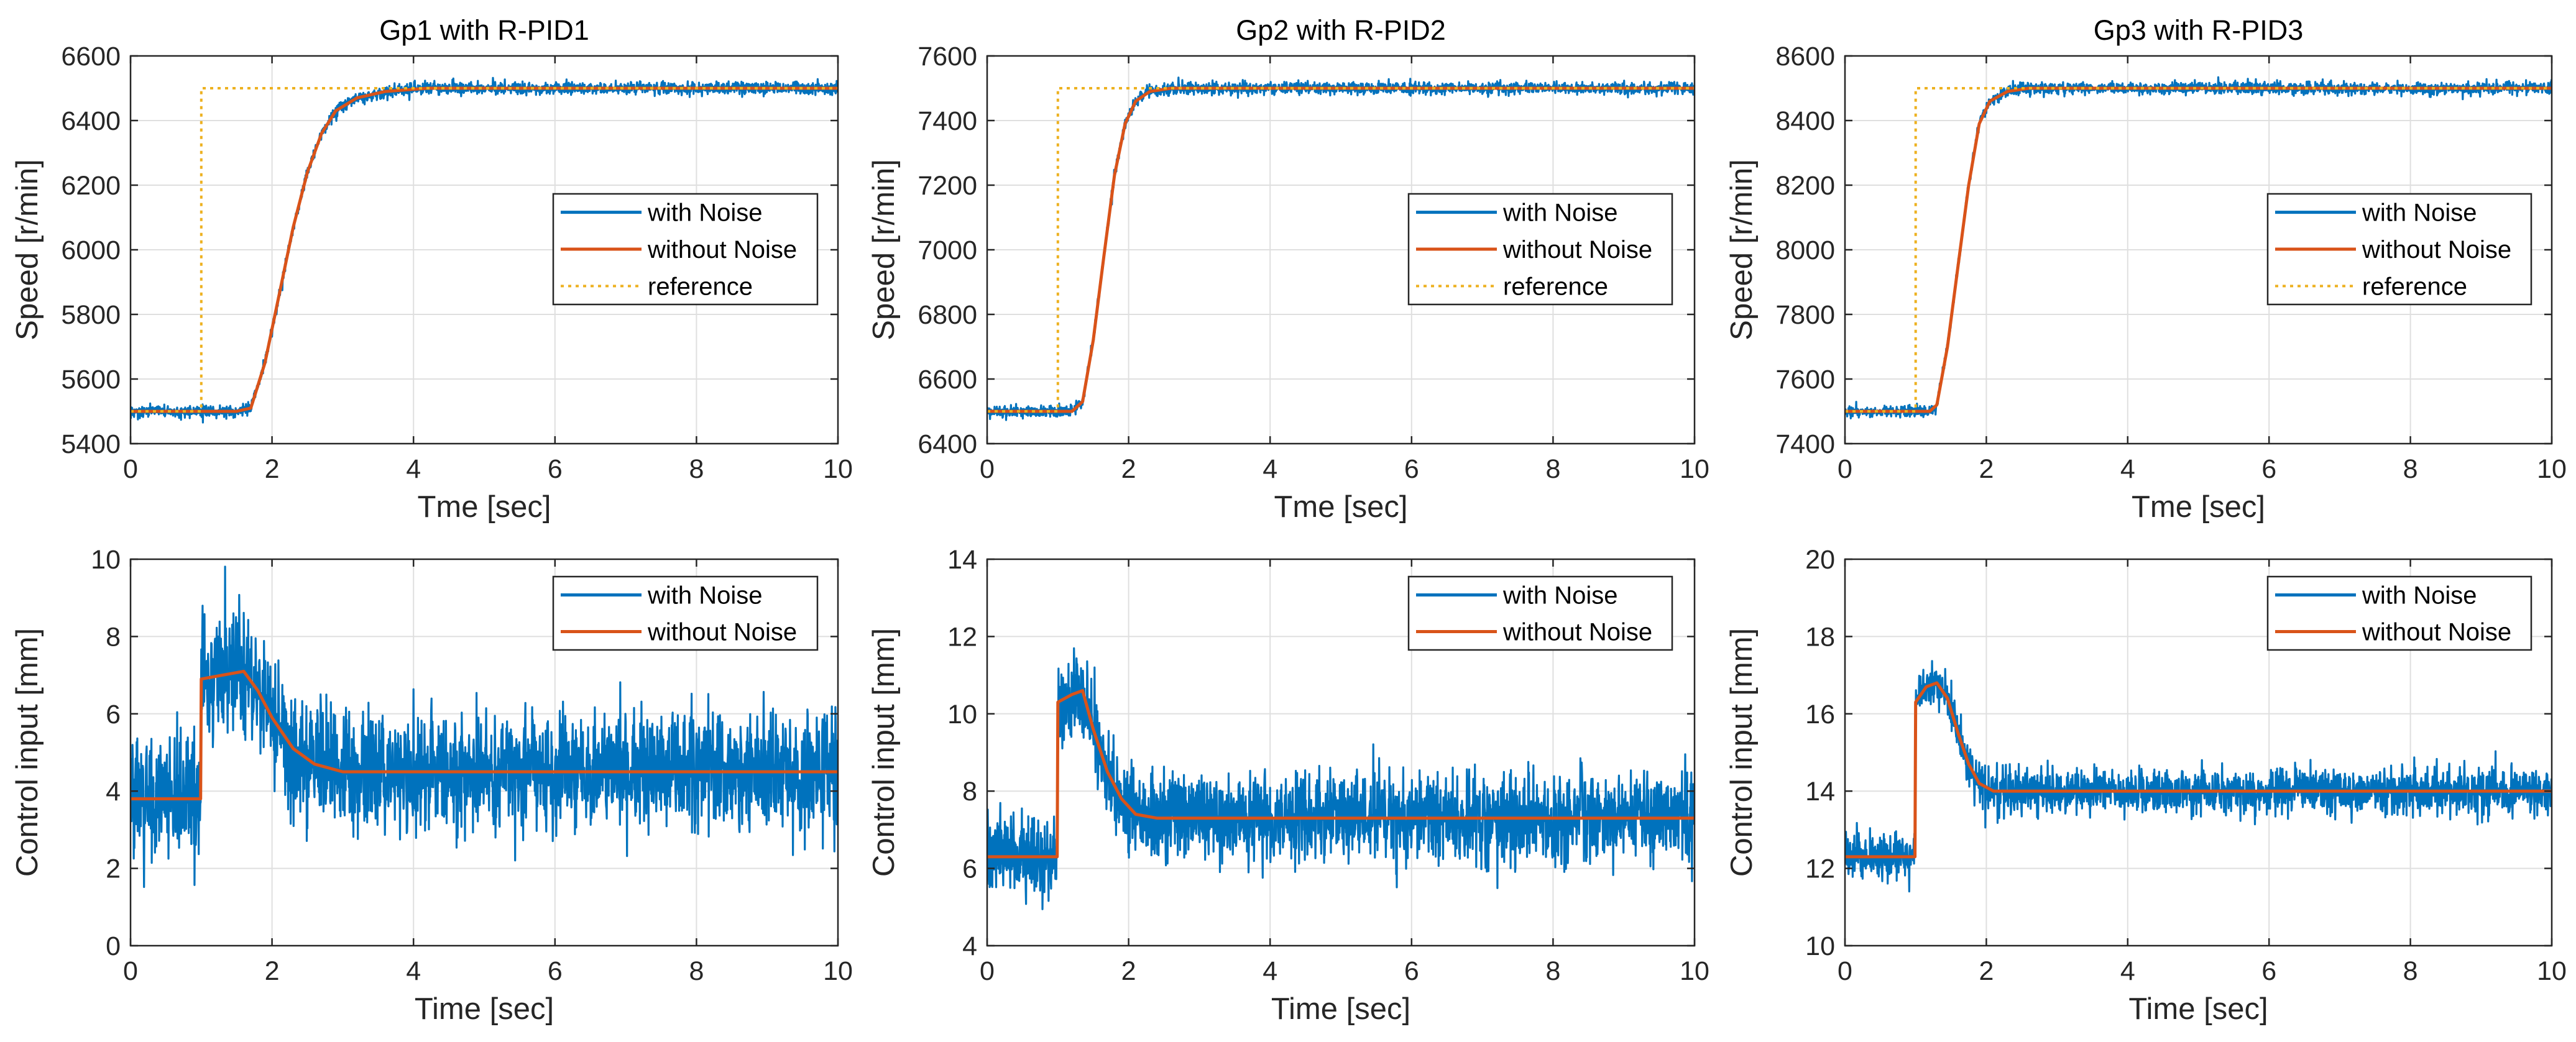 The height and width of the screenshot is (1042, 2576). I want to click on y-tick-label: 10, so click(962, 714).